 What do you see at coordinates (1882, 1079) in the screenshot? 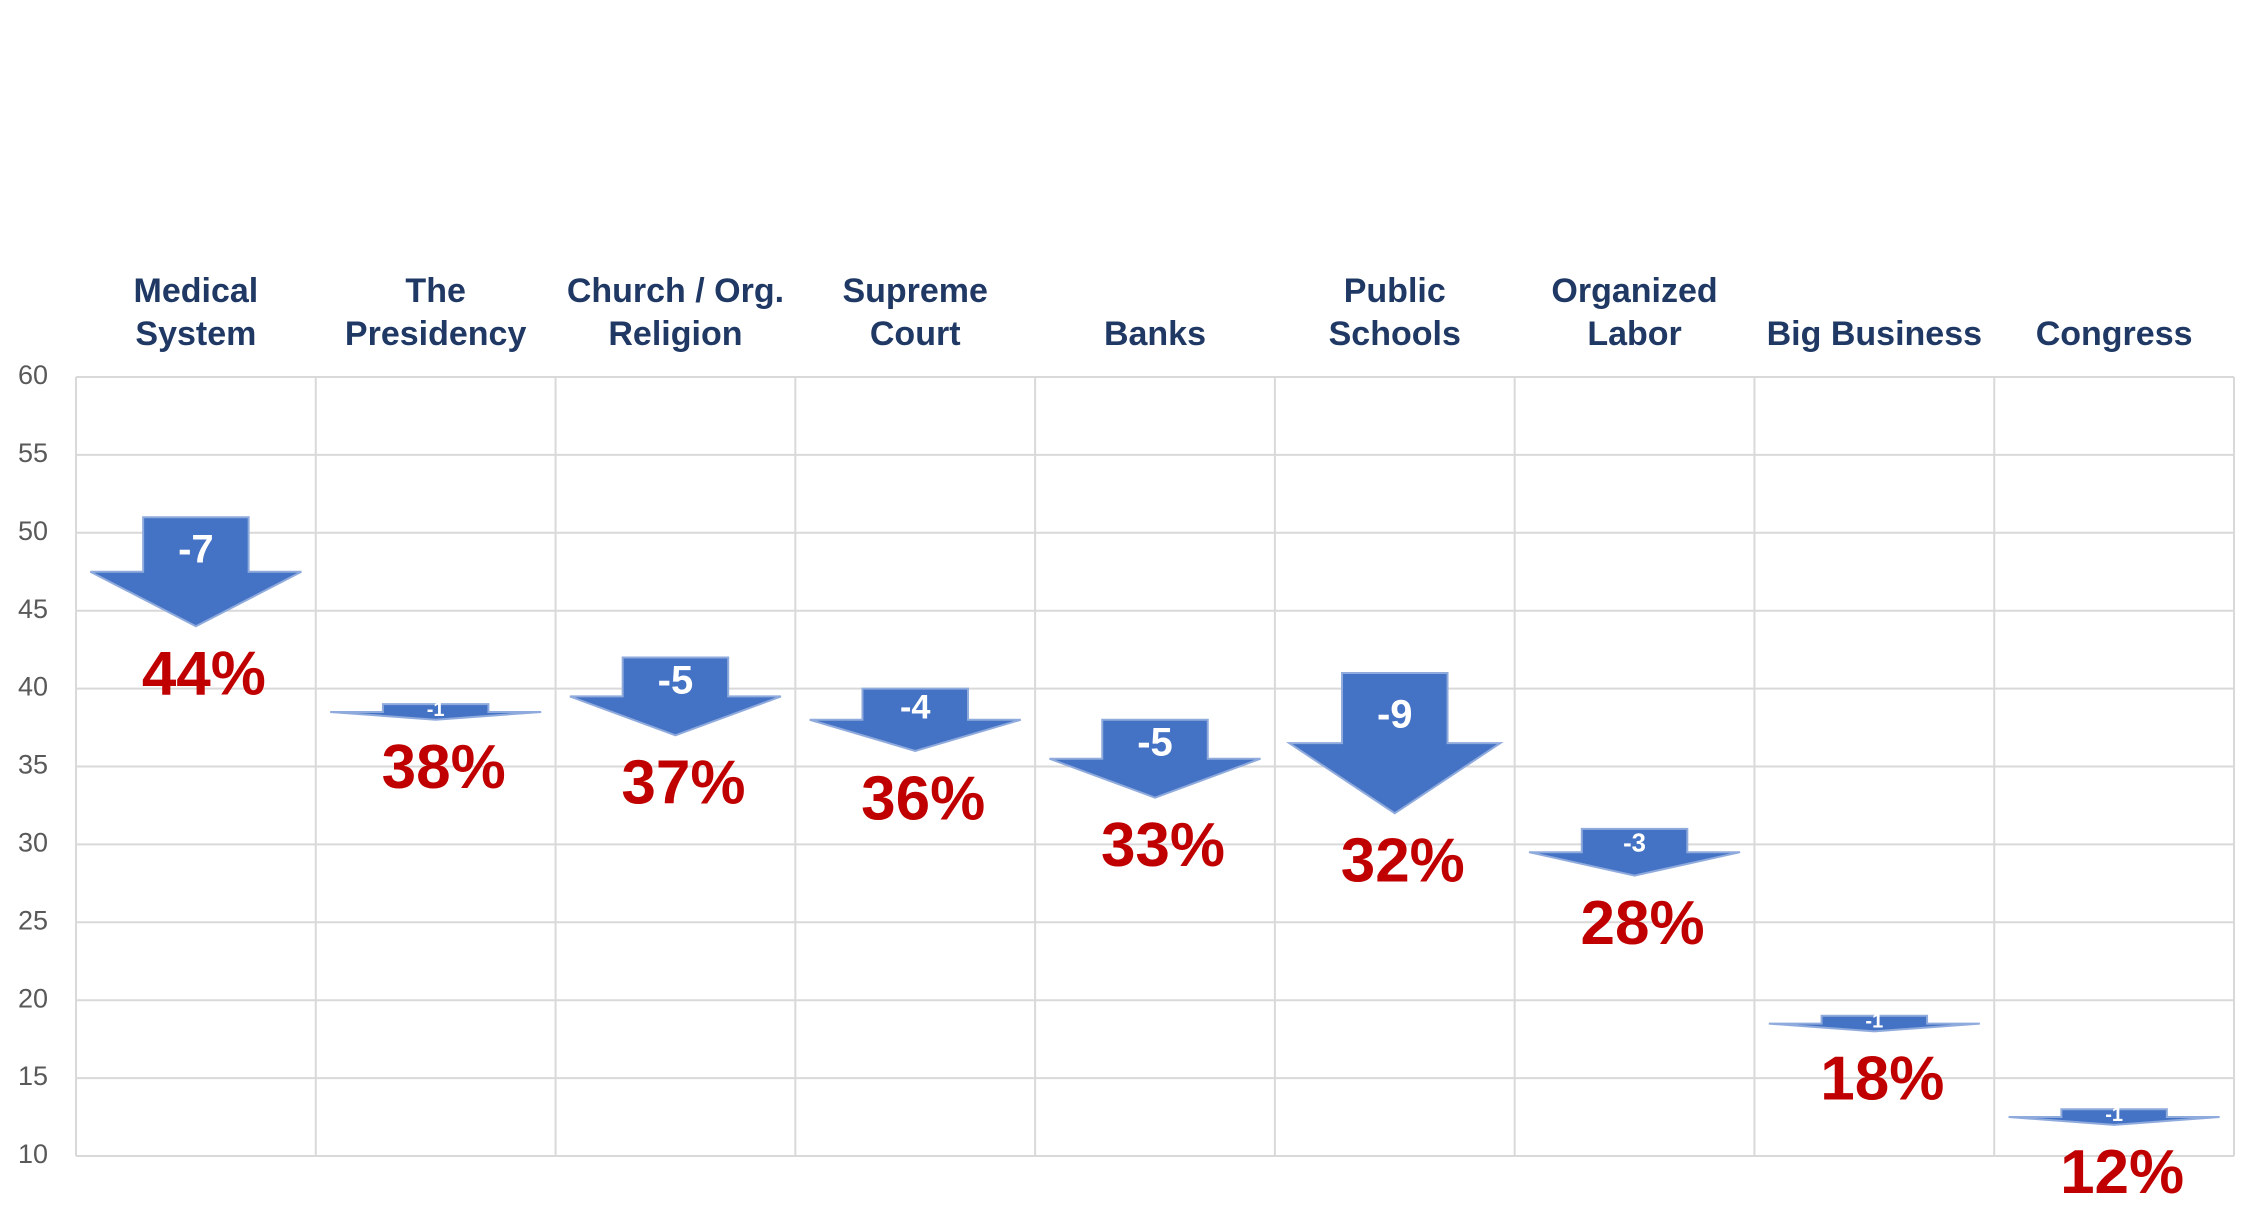
I see `value-label: 18%` at bounding box center [1882, 1079].